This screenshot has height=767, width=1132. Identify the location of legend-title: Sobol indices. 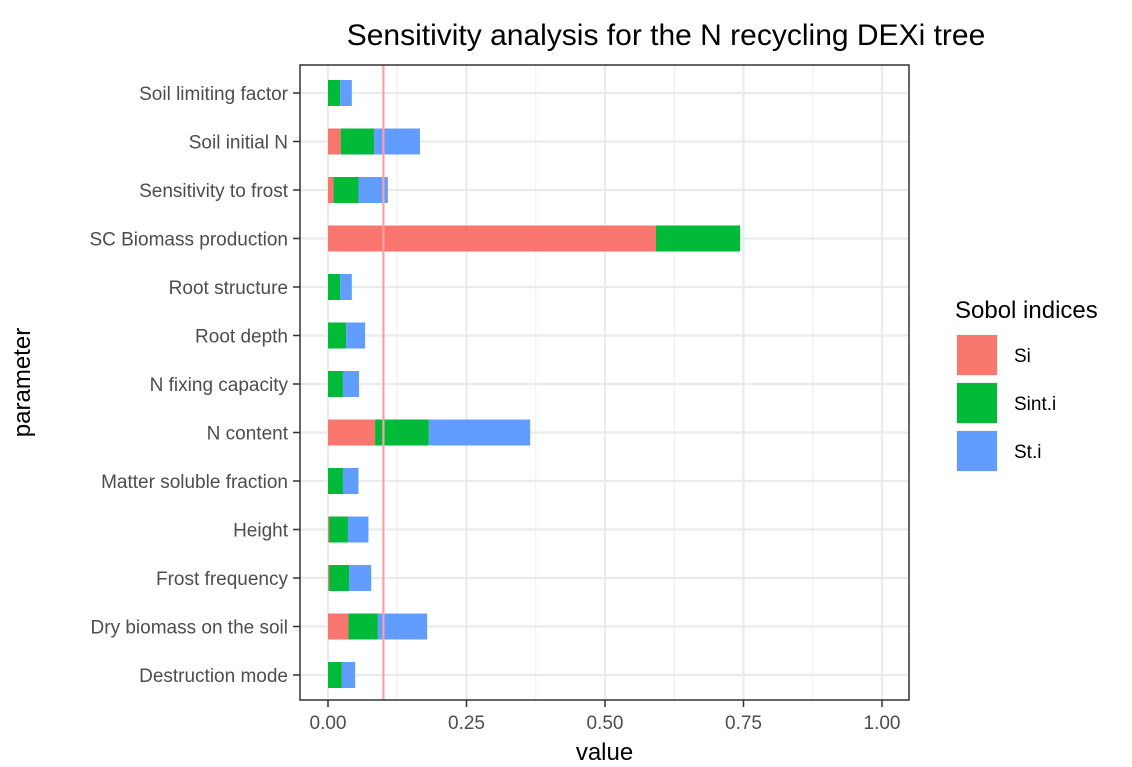
(1026, 310).